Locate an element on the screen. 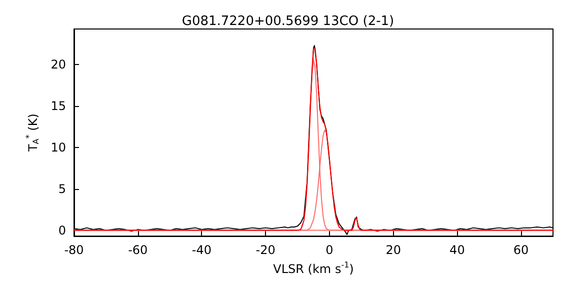  x-tick-label: -60 is located at coordinates (138, 250).